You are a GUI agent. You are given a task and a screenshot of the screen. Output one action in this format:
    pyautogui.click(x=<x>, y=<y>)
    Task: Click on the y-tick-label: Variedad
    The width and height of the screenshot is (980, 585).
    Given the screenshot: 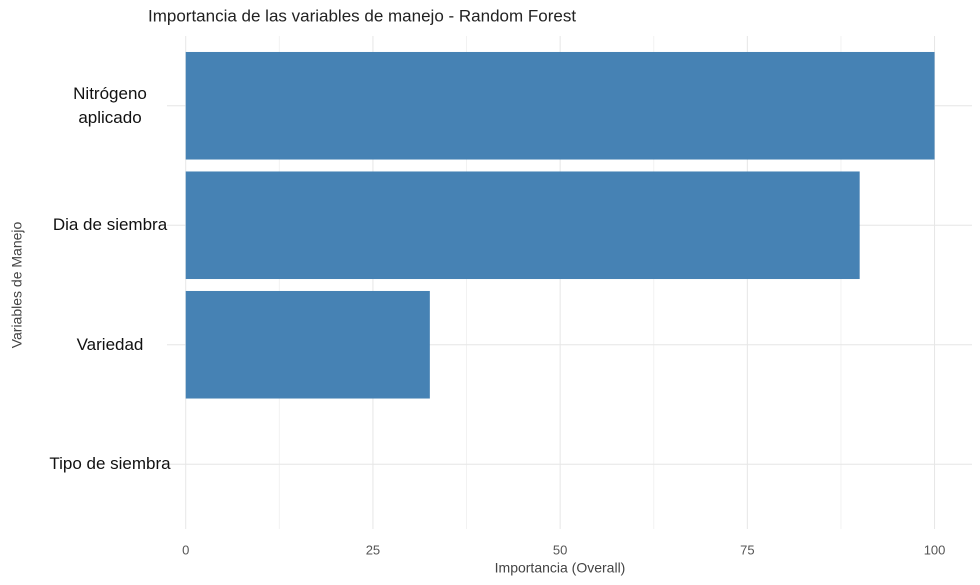 What is the action you would take?
    pyautogui.click(x=110, y=344)
    